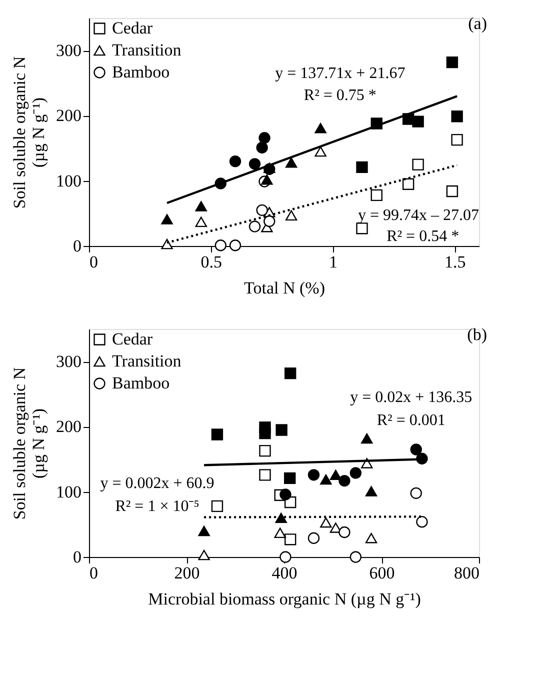 This screenshot has width=551, height=697. Describe the element at coordinates (340, 73) in the screenshot. I see `annotation: y = 137.71x + 21.67` at that location.